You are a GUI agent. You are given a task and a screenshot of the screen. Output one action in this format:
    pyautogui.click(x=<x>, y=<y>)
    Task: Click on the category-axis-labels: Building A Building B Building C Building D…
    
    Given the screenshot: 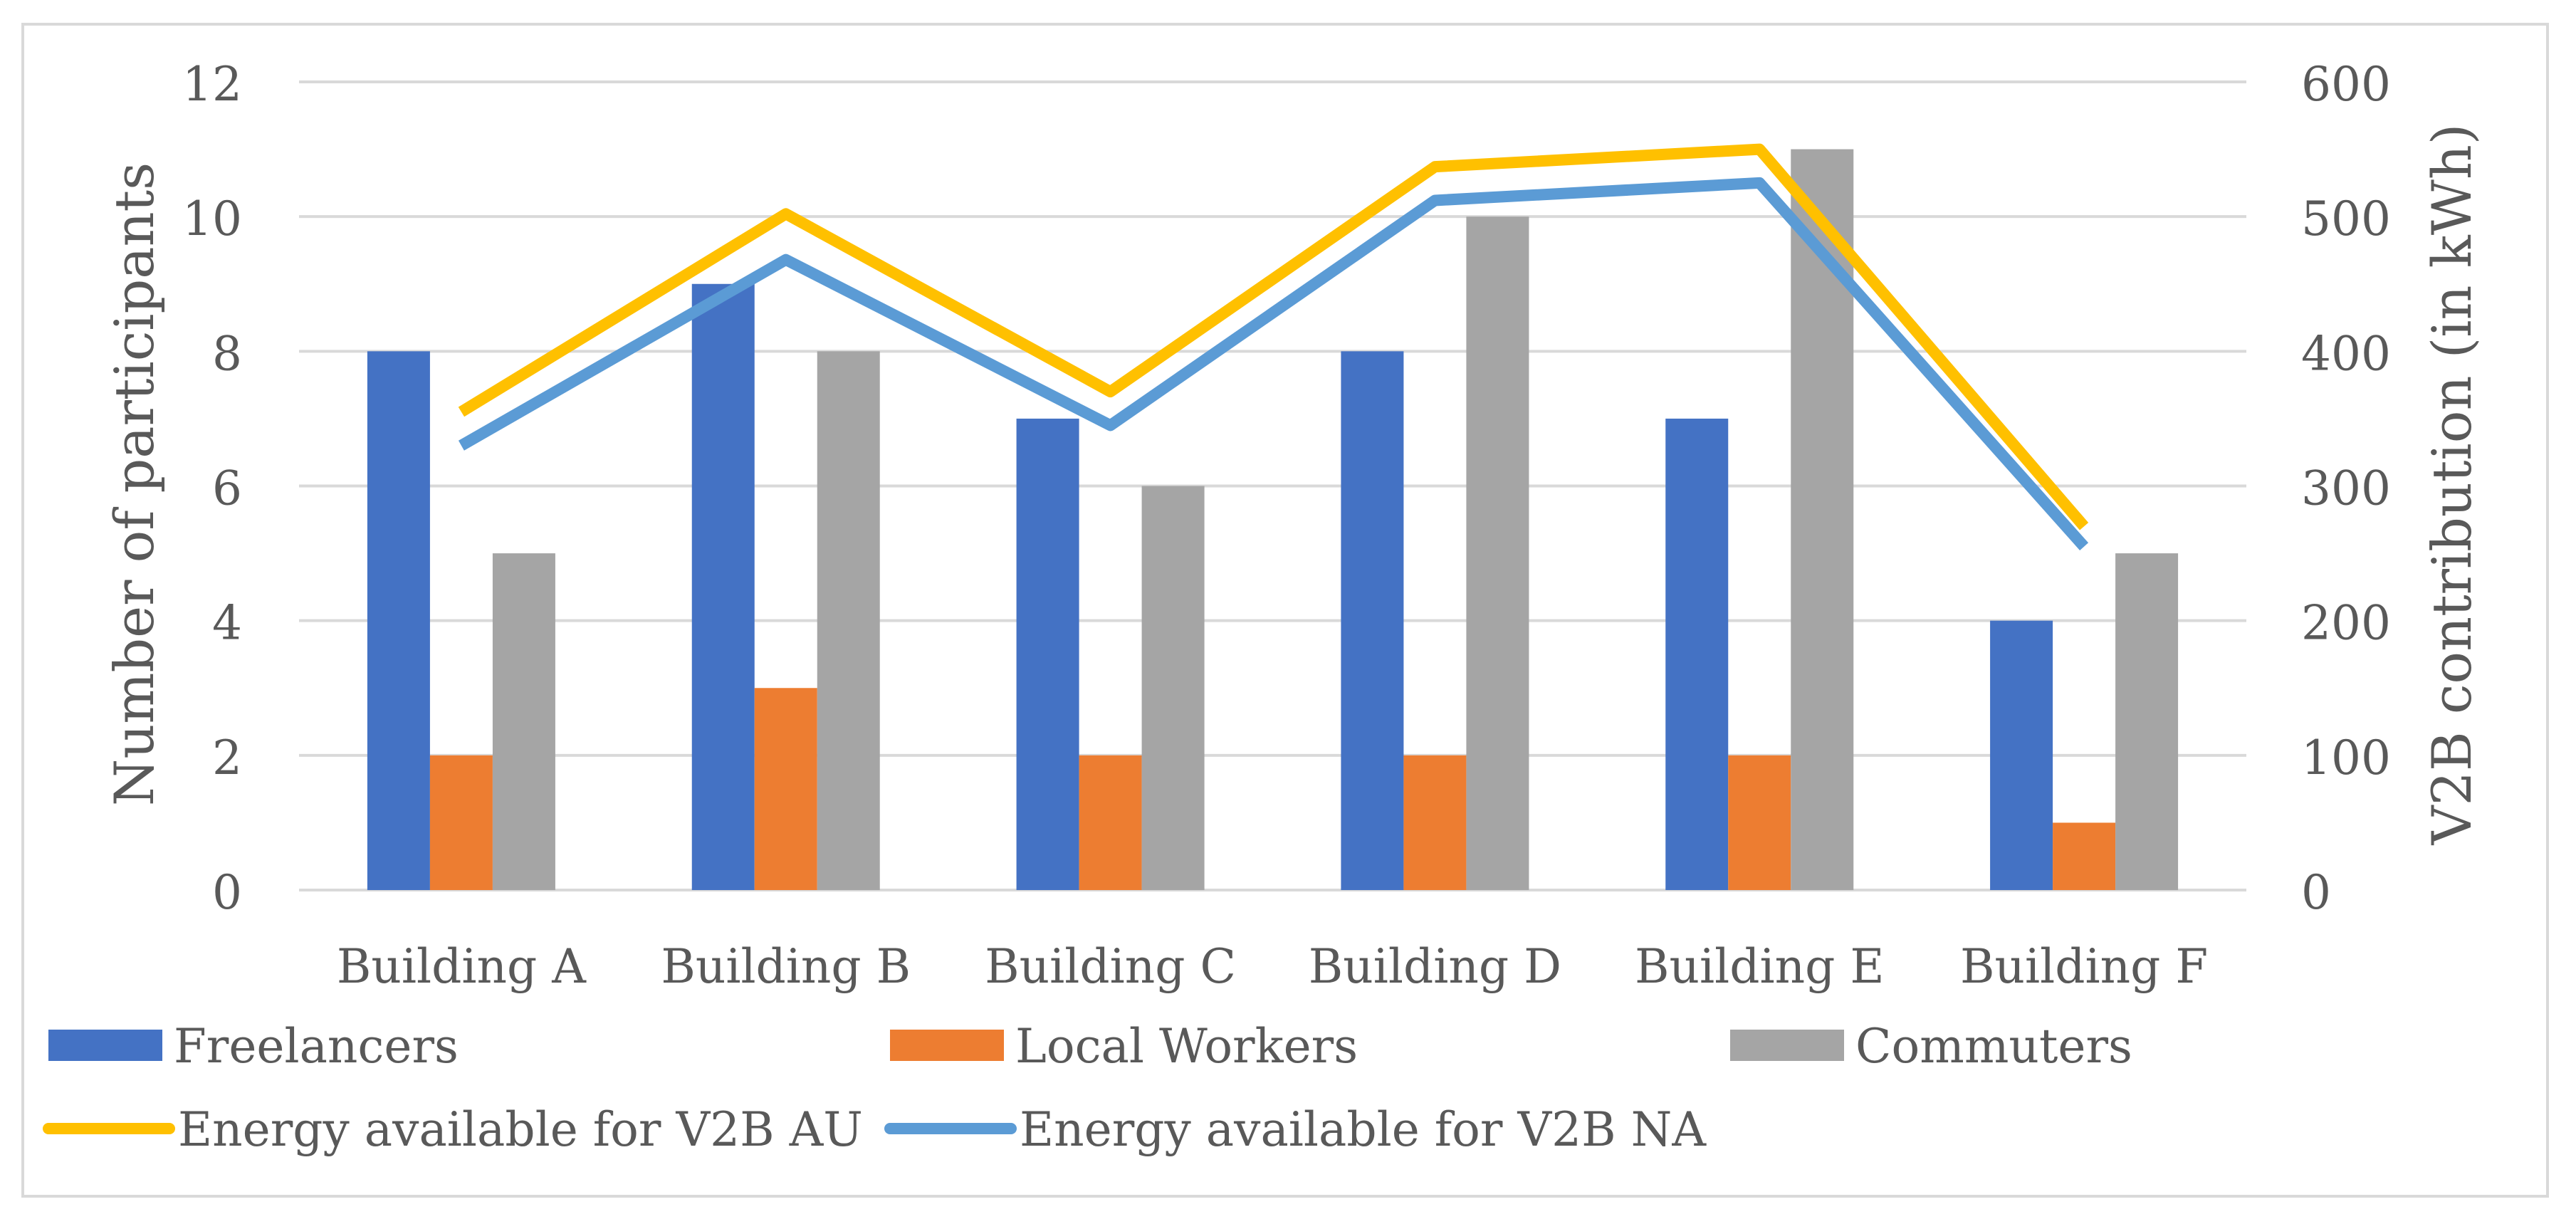 What is the action you would take?
    pyautogui.click(x=1272, y=966)
    